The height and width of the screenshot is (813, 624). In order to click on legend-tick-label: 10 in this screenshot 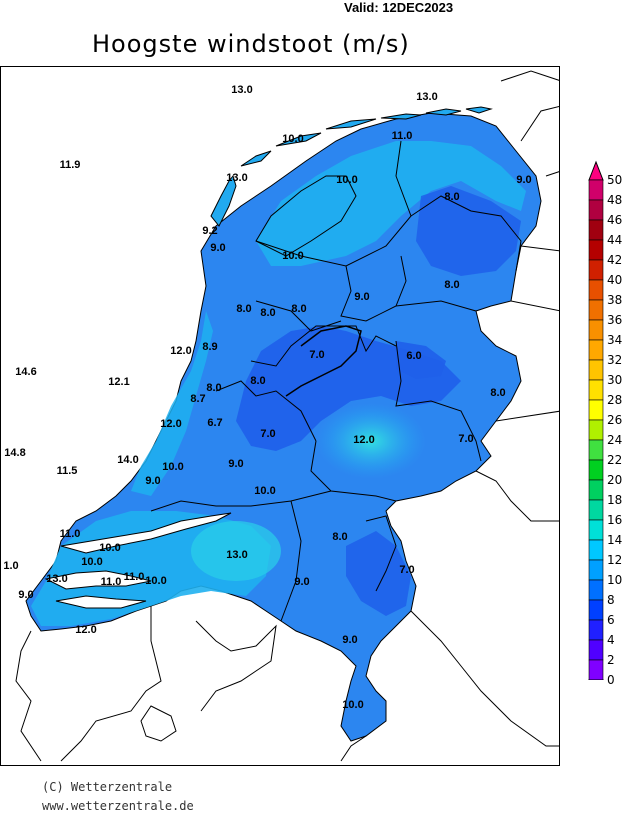, I will do `click(615, 580)`.